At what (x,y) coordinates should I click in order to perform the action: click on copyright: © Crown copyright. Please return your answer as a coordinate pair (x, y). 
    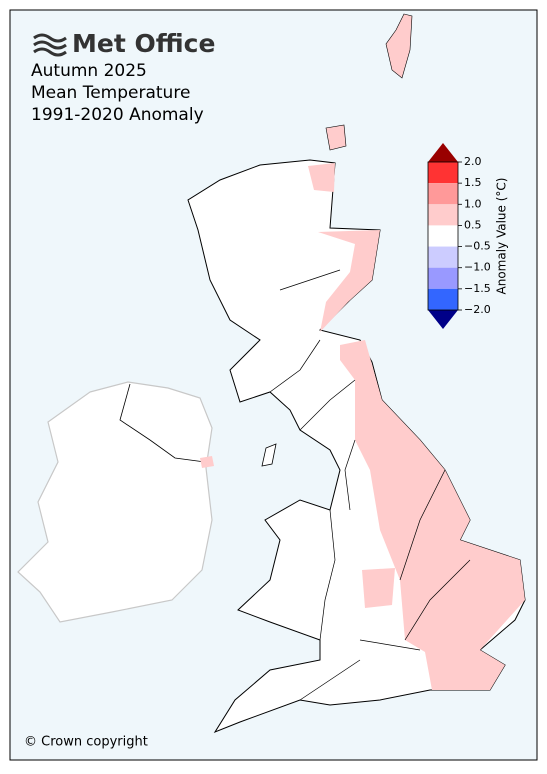
    Looking at the image, I should click on (86, 742).